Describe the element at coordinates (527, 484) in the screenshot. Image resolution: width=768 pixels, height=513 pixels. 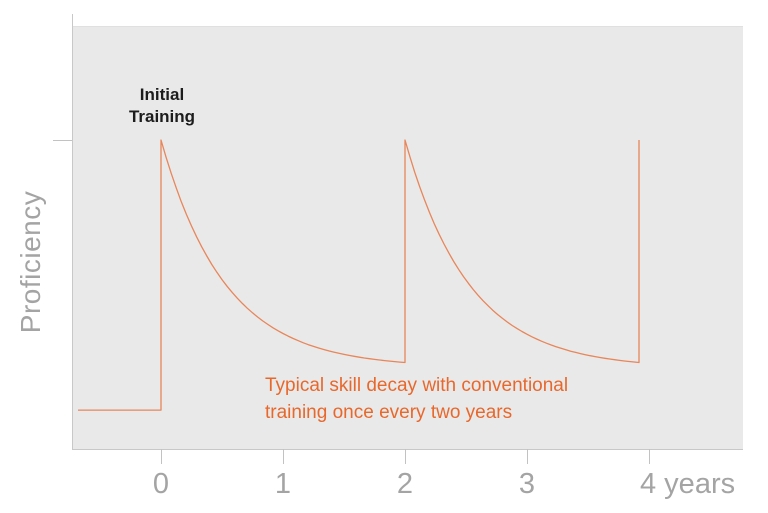
I see `x-tick-label-3: 3` at that location.